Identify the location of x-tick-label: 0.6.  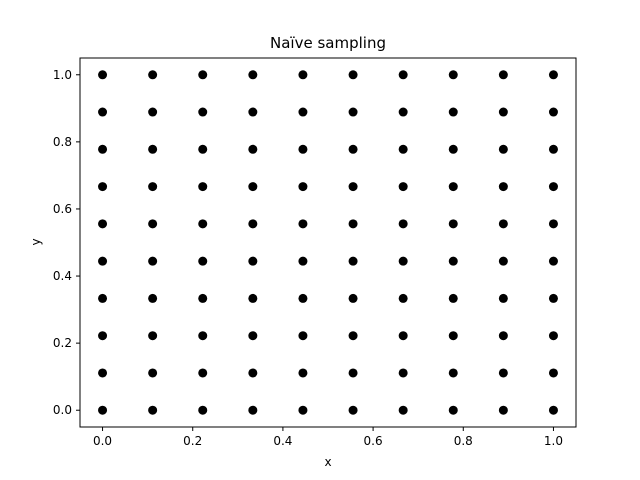
(373, 441).